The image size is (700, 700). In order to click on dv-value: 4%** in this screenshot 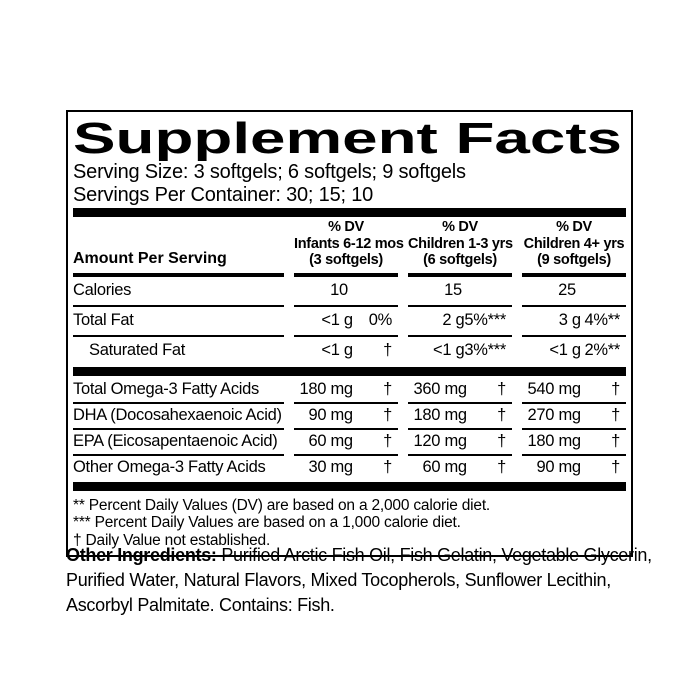, I will do `click(602, 319)`.